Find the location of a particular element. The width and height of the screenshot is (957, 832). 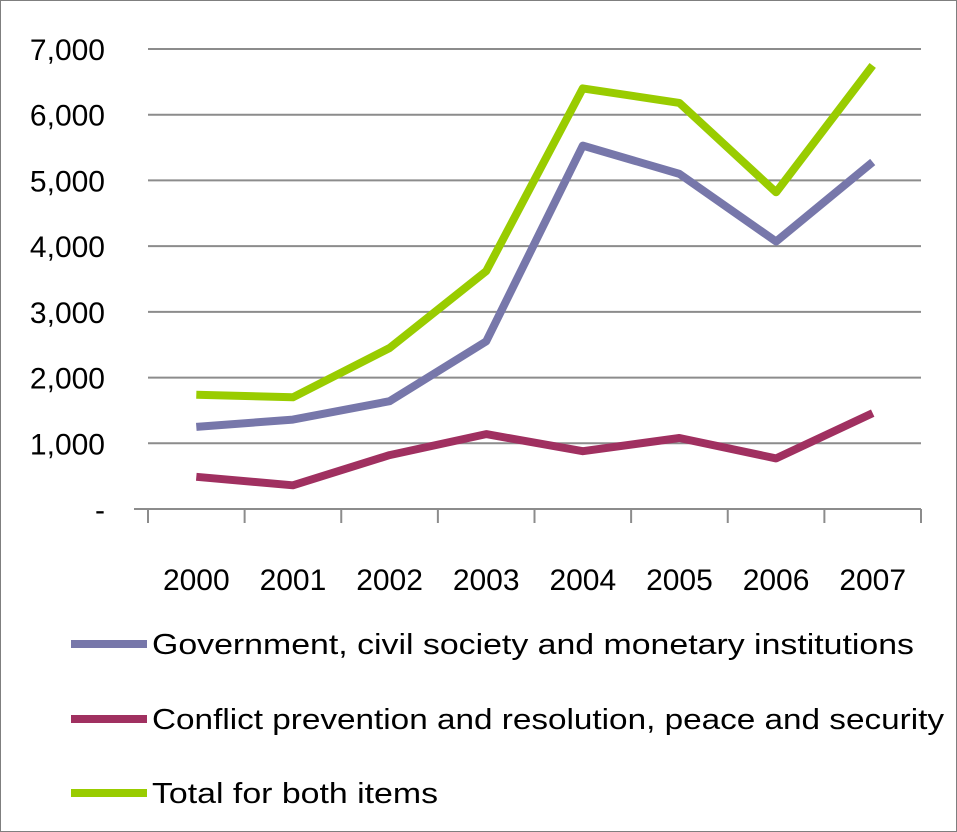

x-tick-label: 2005 is located at coordinates (679, 580).